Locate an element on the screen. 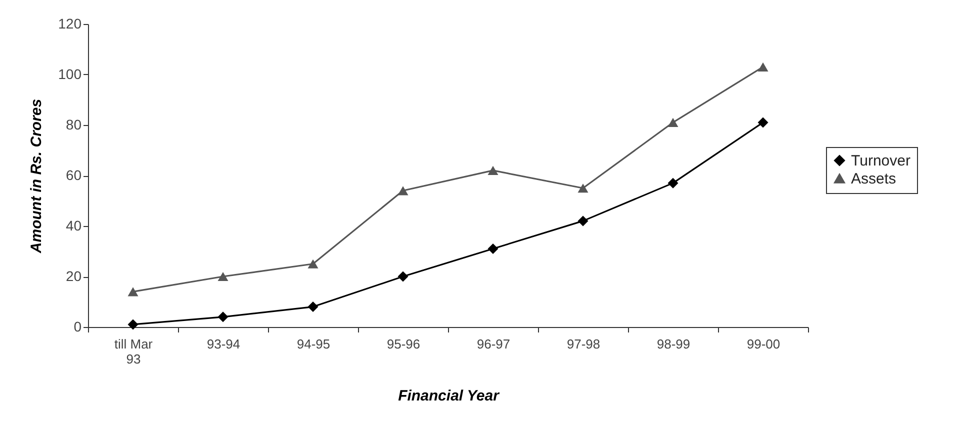  legend-label: Assets is located at coordinates (873, 179).